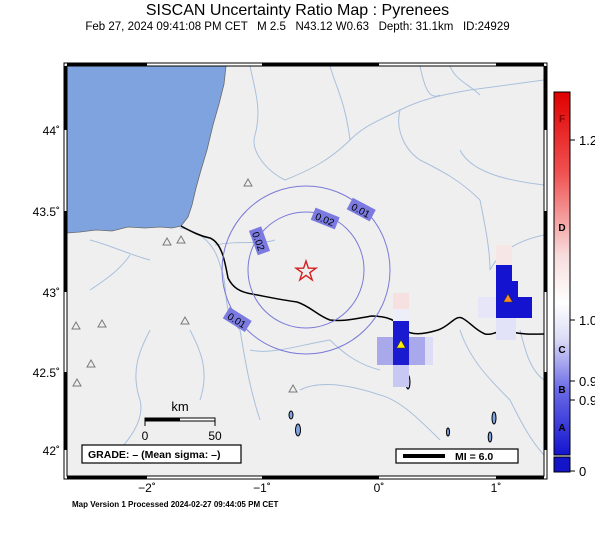 Image resolution: width=595 pixels, height=543 pixels. Describe the element at coordinates (51, 131) in the screenshot. I see `lat-tick: 44˚` at that location.